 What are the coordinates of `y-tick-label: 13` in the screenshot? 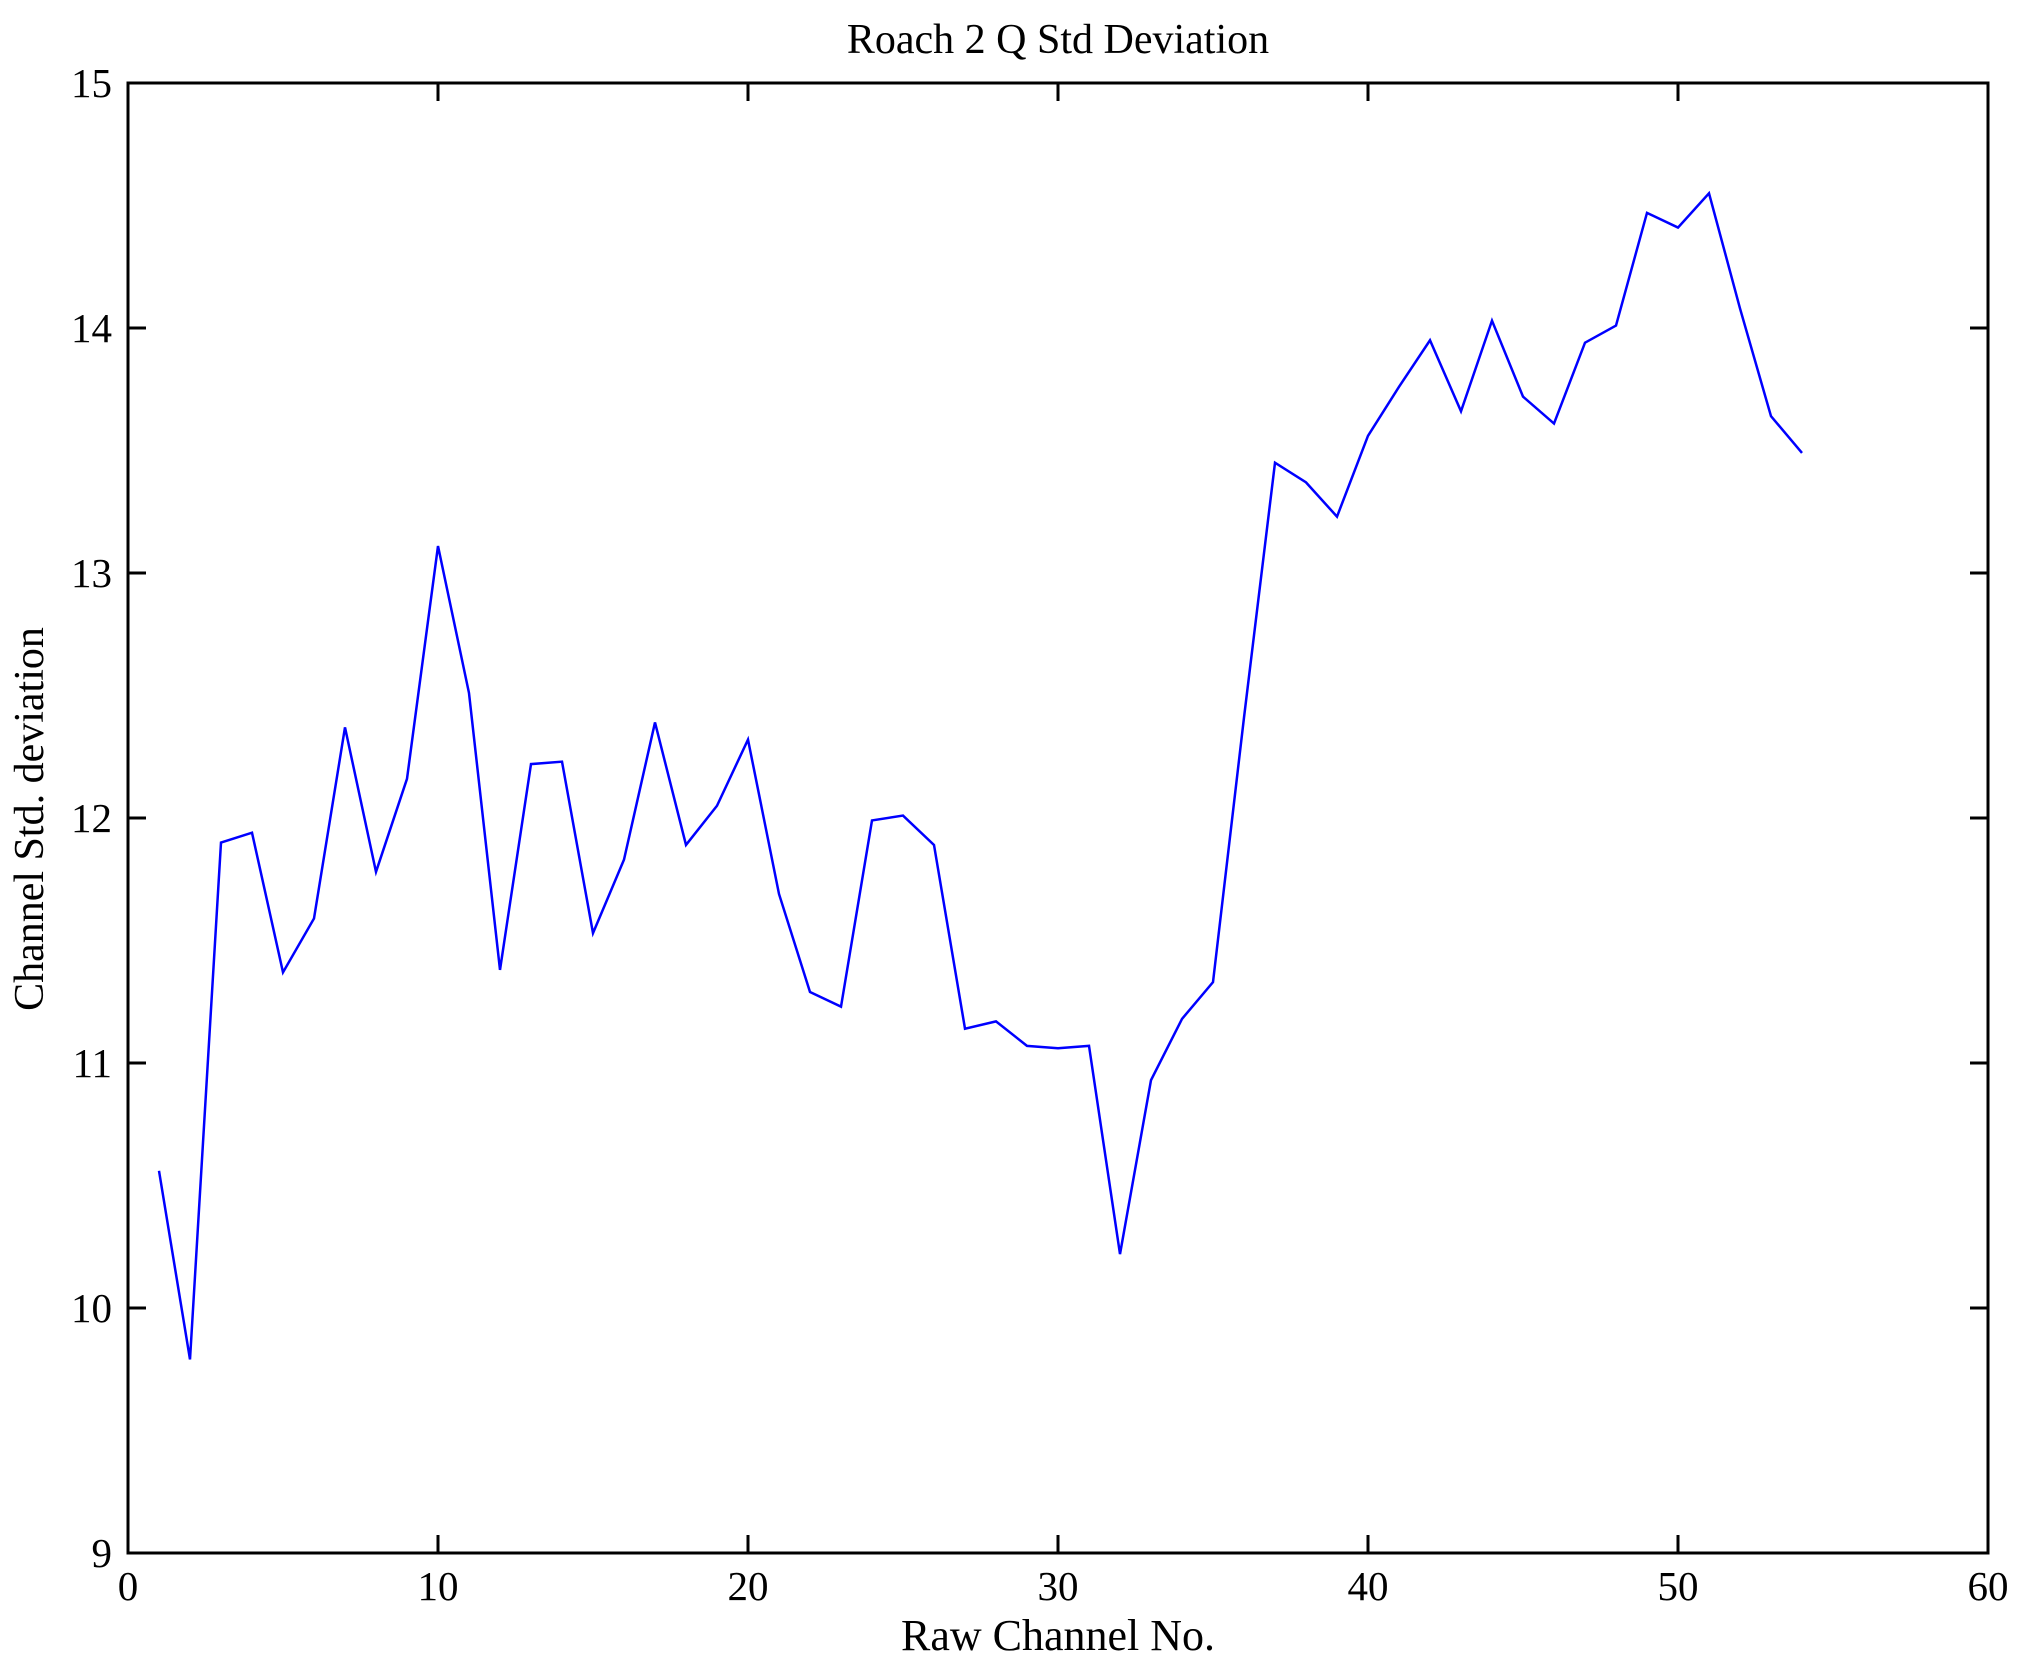 It's located at (91, 573).